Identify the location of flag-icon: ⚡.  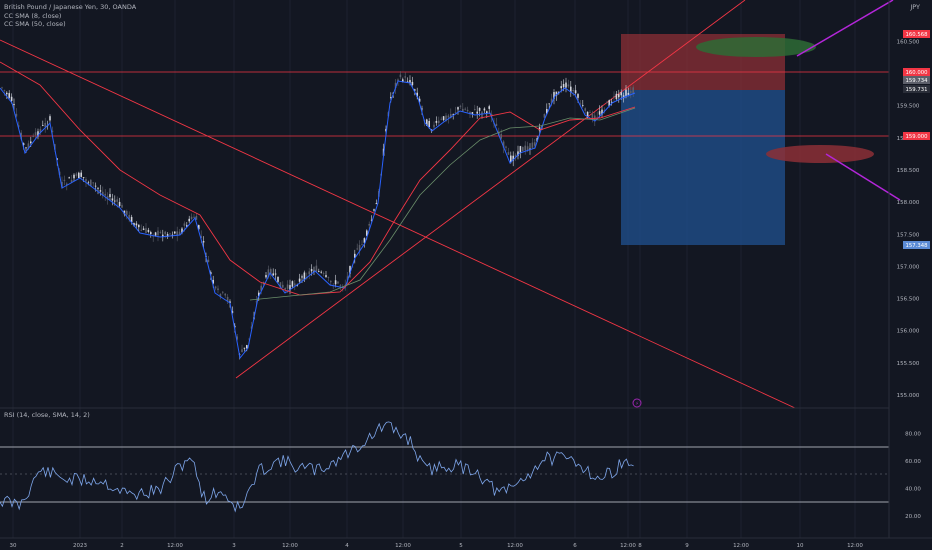
(637, 403).